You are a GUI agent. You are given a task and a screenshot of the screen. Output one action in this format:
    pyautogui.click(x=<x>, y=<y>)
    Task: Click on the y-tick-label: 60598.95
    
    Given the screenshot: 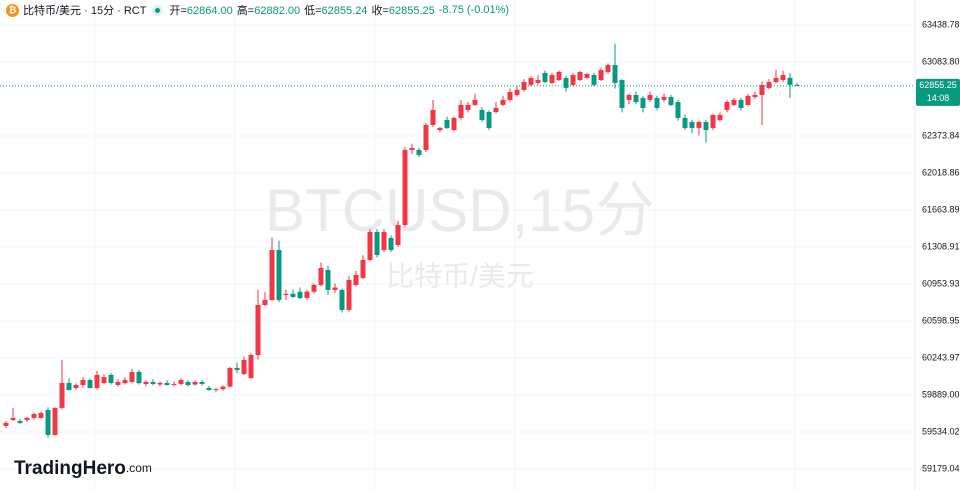 What is the action you would take?
    pyautogui.click(x=941, y=320)
    